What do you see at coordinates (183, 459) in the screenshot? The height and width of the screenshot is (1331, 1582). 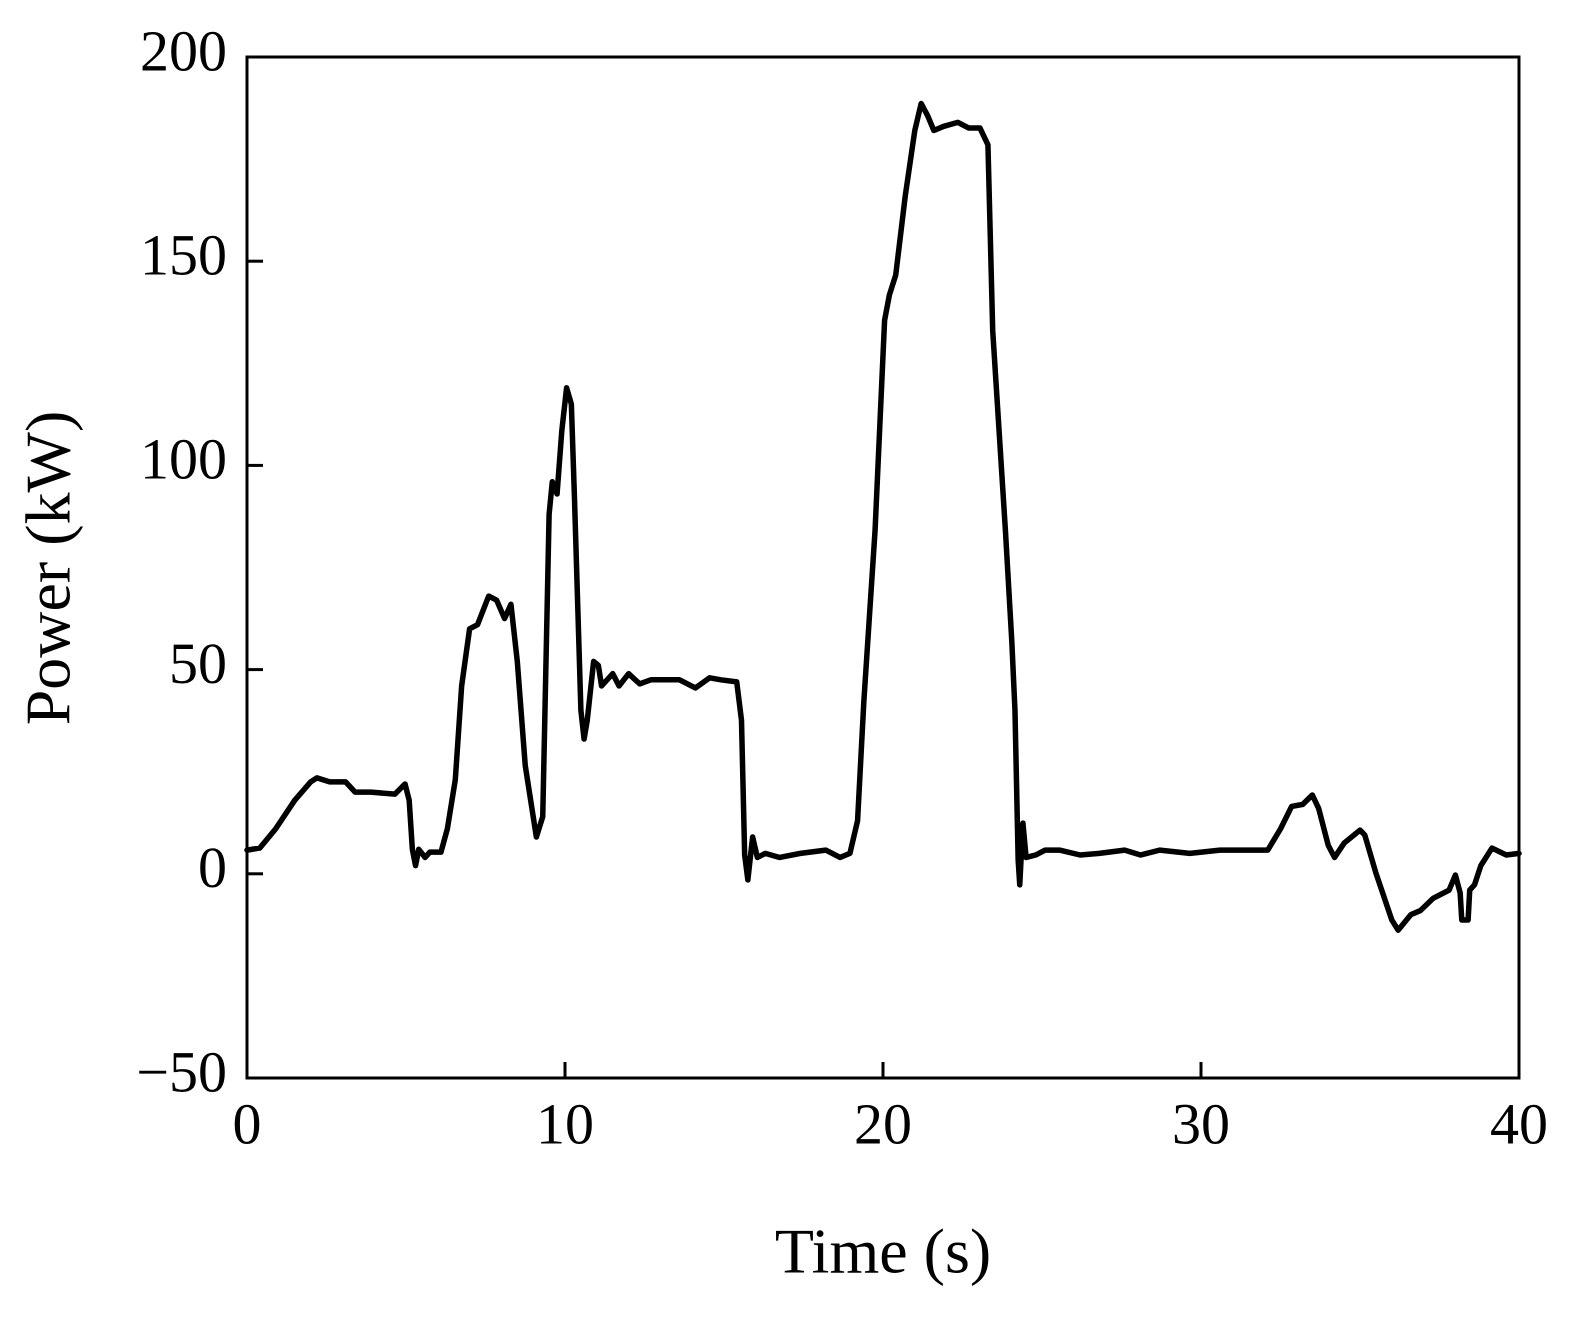 I see `y-tick-label: 100` at bounding box center [183, 459].